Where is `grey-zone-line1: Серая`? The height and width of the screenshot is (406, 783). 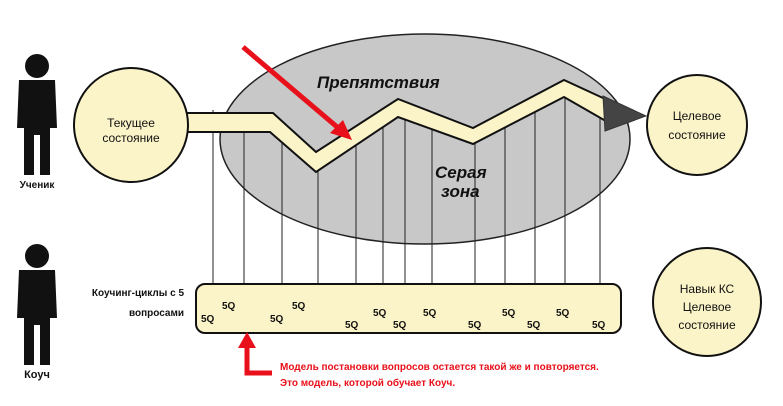 grey-zone-line1: Серая is located at coordinates (461, 172).